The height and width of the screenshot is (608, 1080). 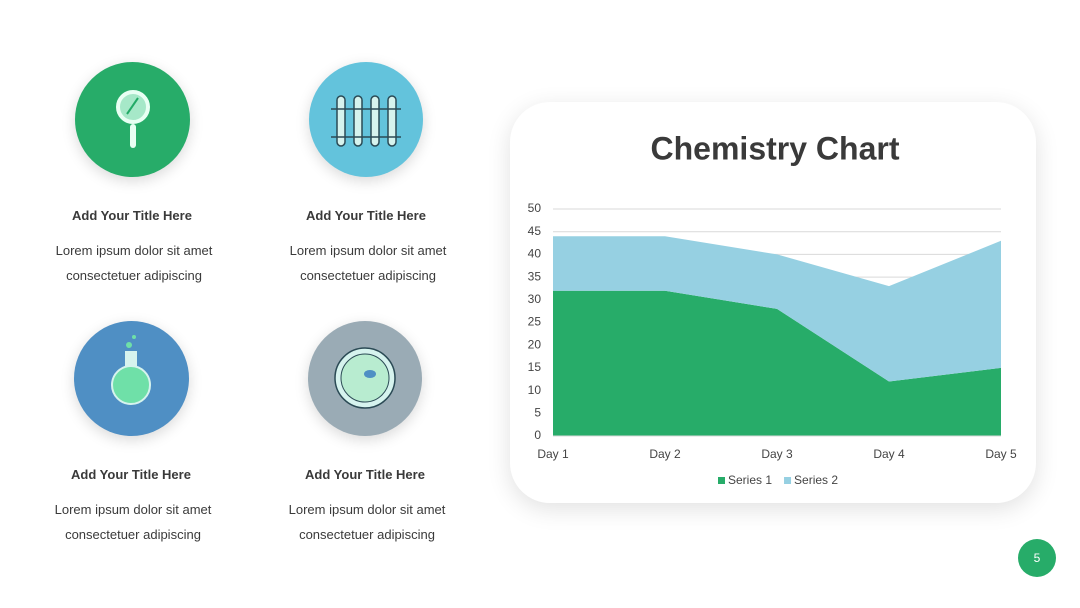 I want to click on icon-flask, so click(x=131, y=378).